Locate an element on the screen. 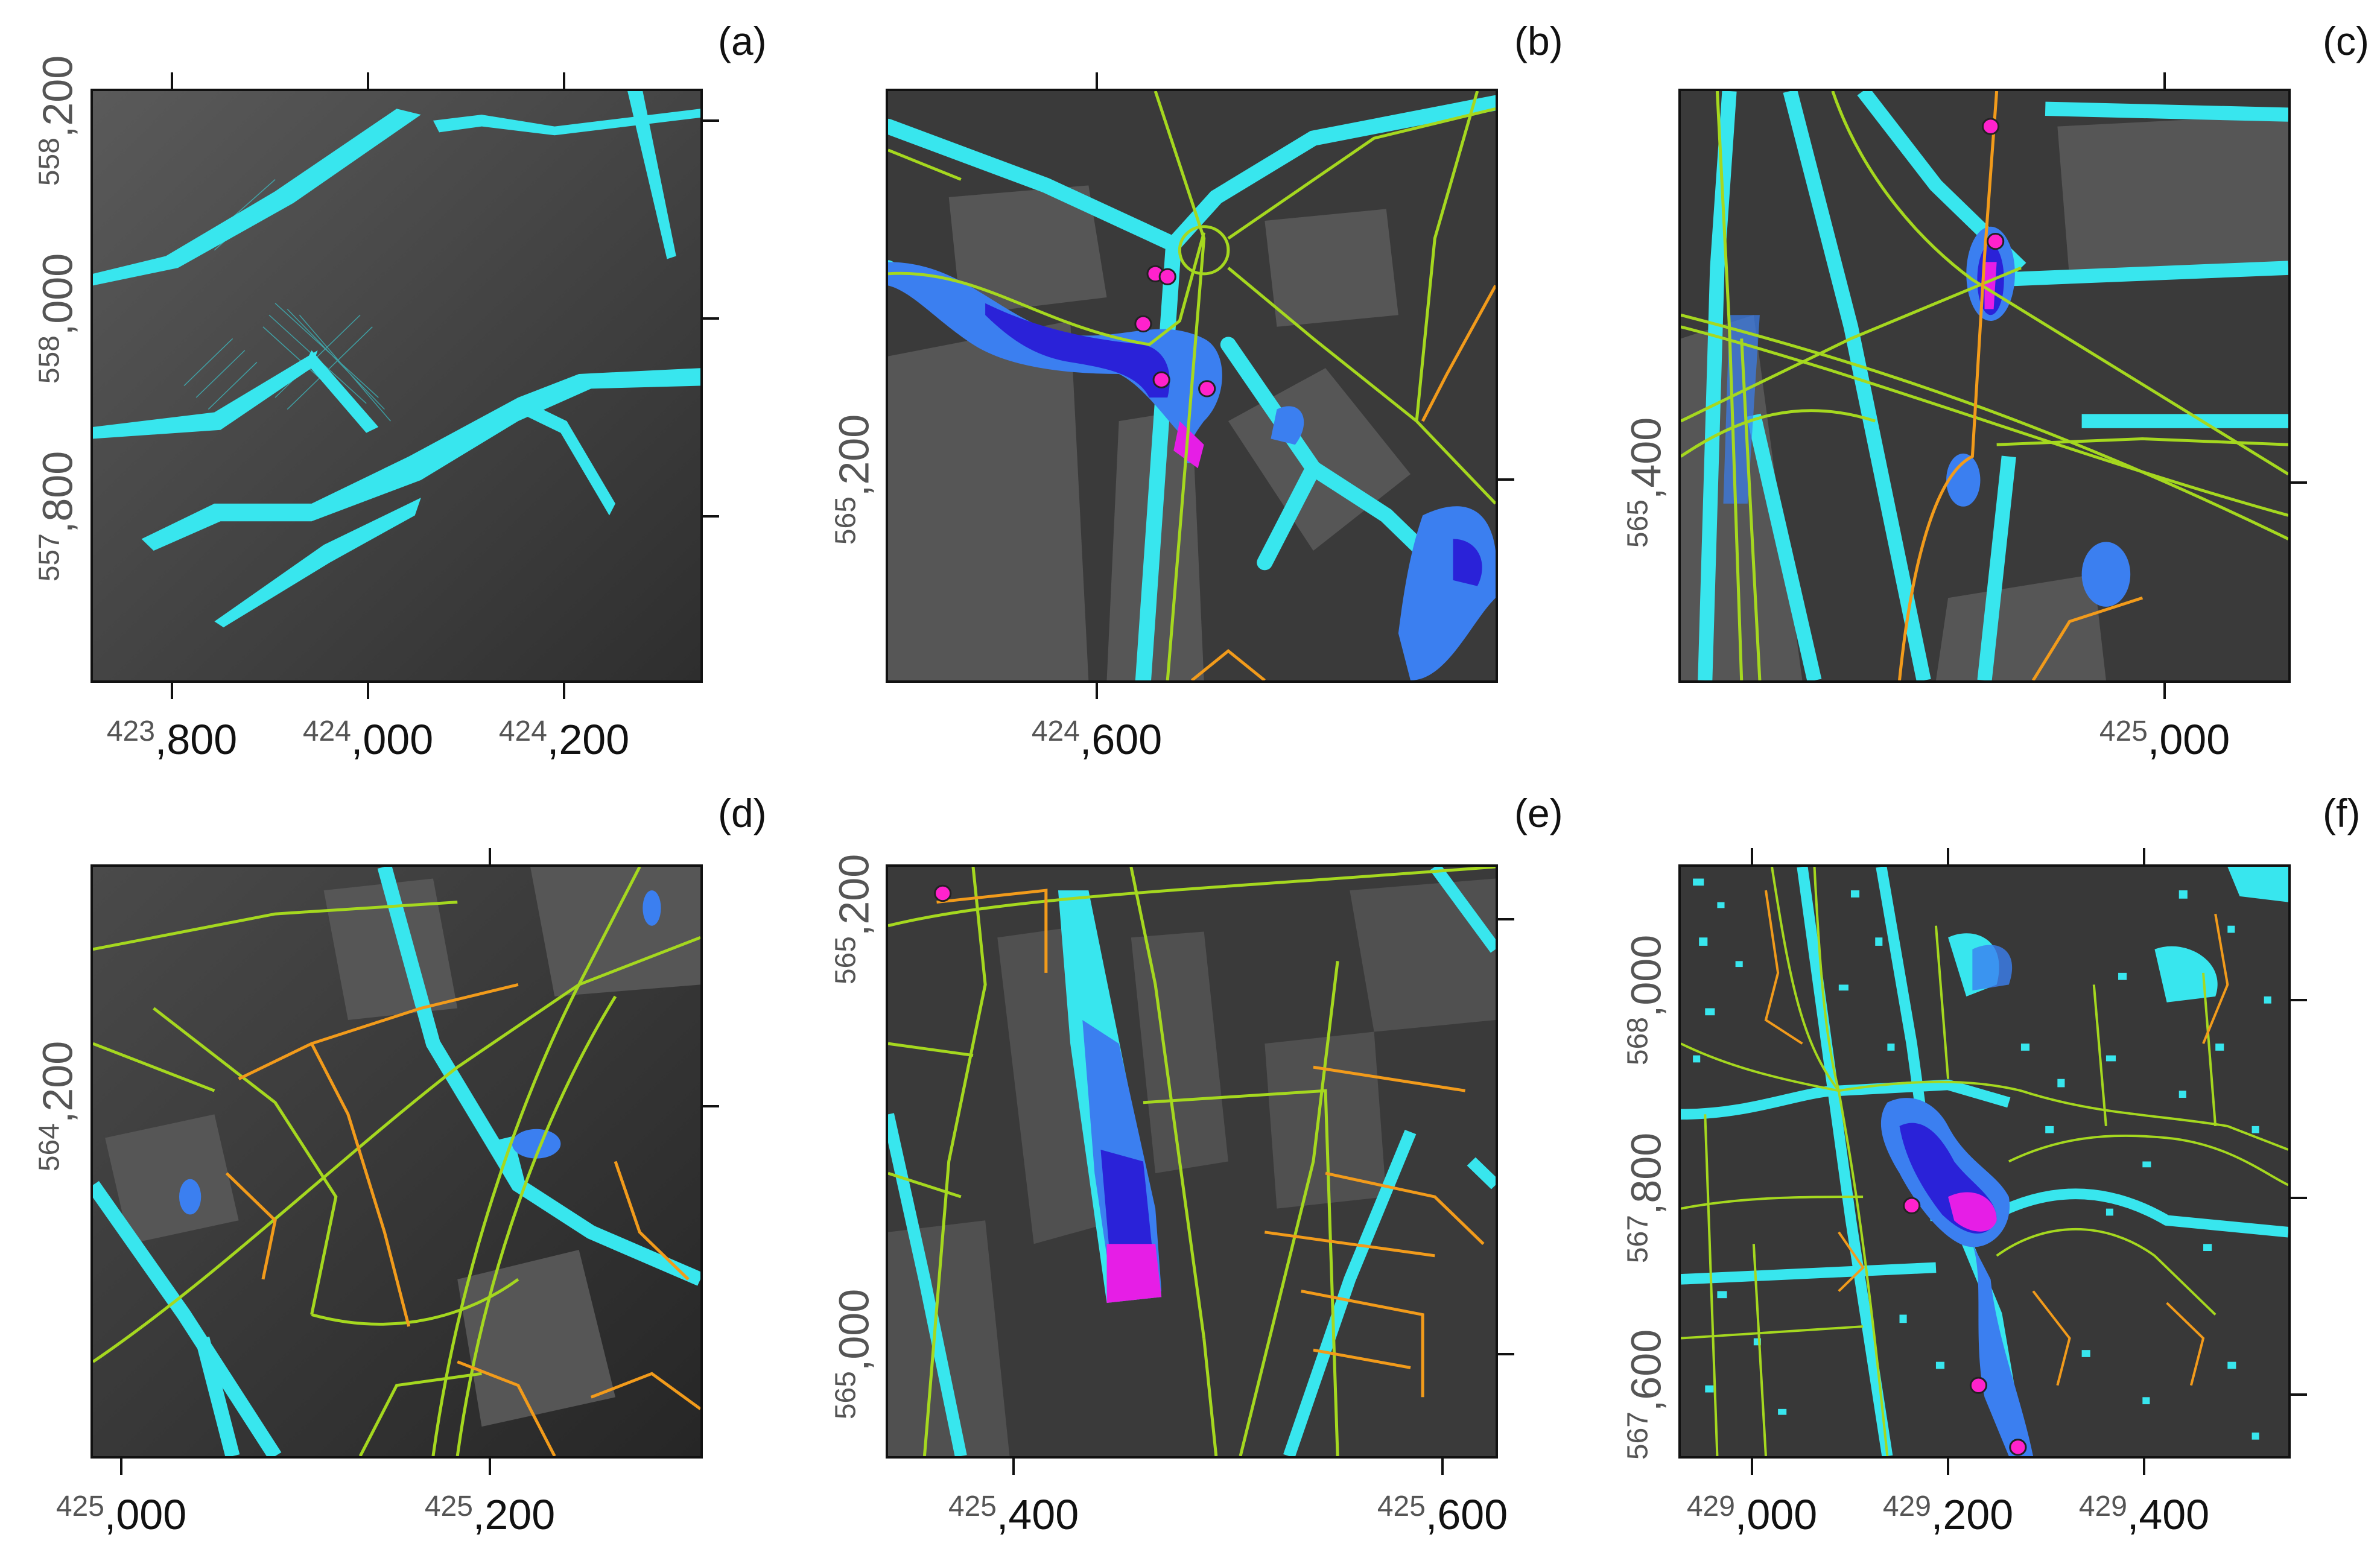 The height and width of the screenshot is (1549, 2380). map-a-canvas is located at coordinates (396, 385).